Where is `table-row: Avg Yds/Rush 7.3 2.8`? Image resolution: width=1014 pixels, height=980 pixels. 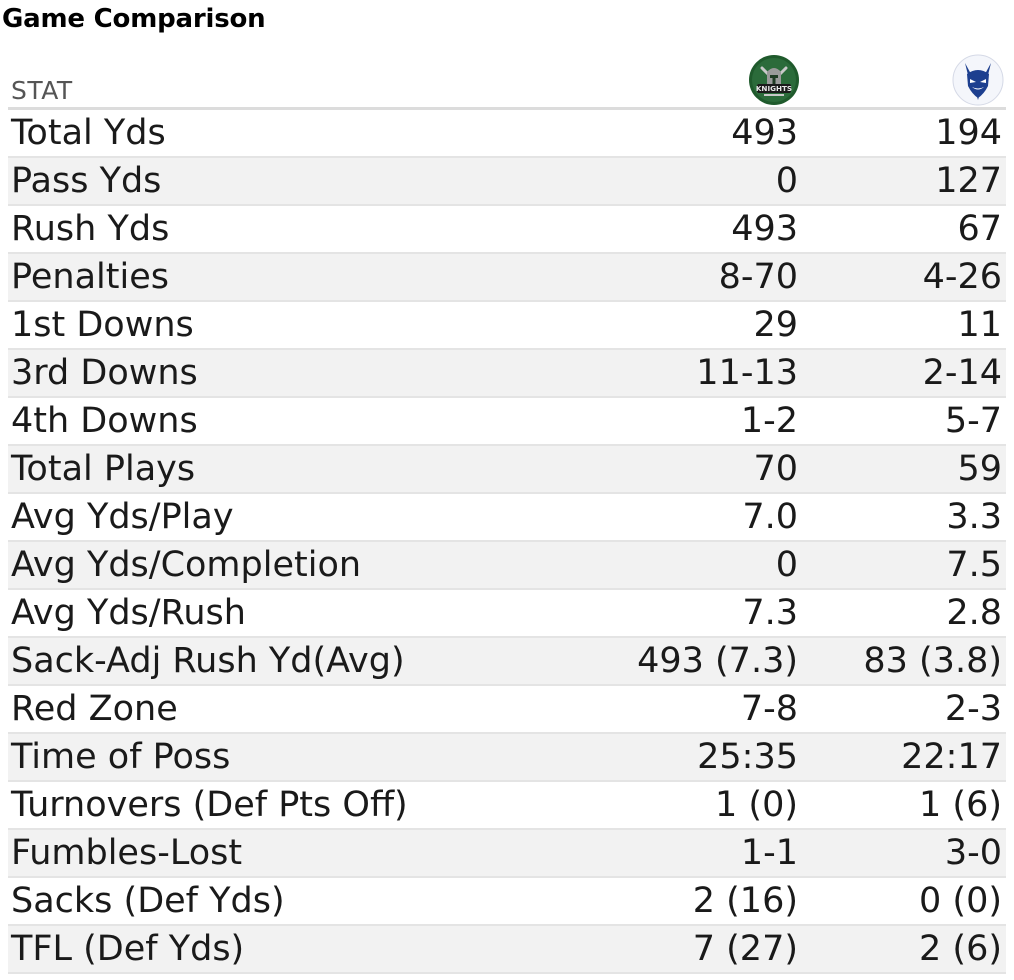
table-row: Avg Yds/Rush 7.3 2.8 is located at coordinates (507, 613).